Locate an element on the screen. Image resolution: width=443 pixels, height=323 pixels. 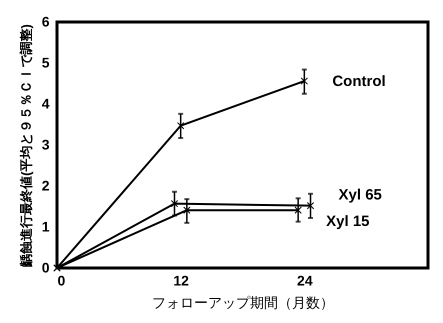
y-tick-label: 6 is located at coordinates (46, 22).